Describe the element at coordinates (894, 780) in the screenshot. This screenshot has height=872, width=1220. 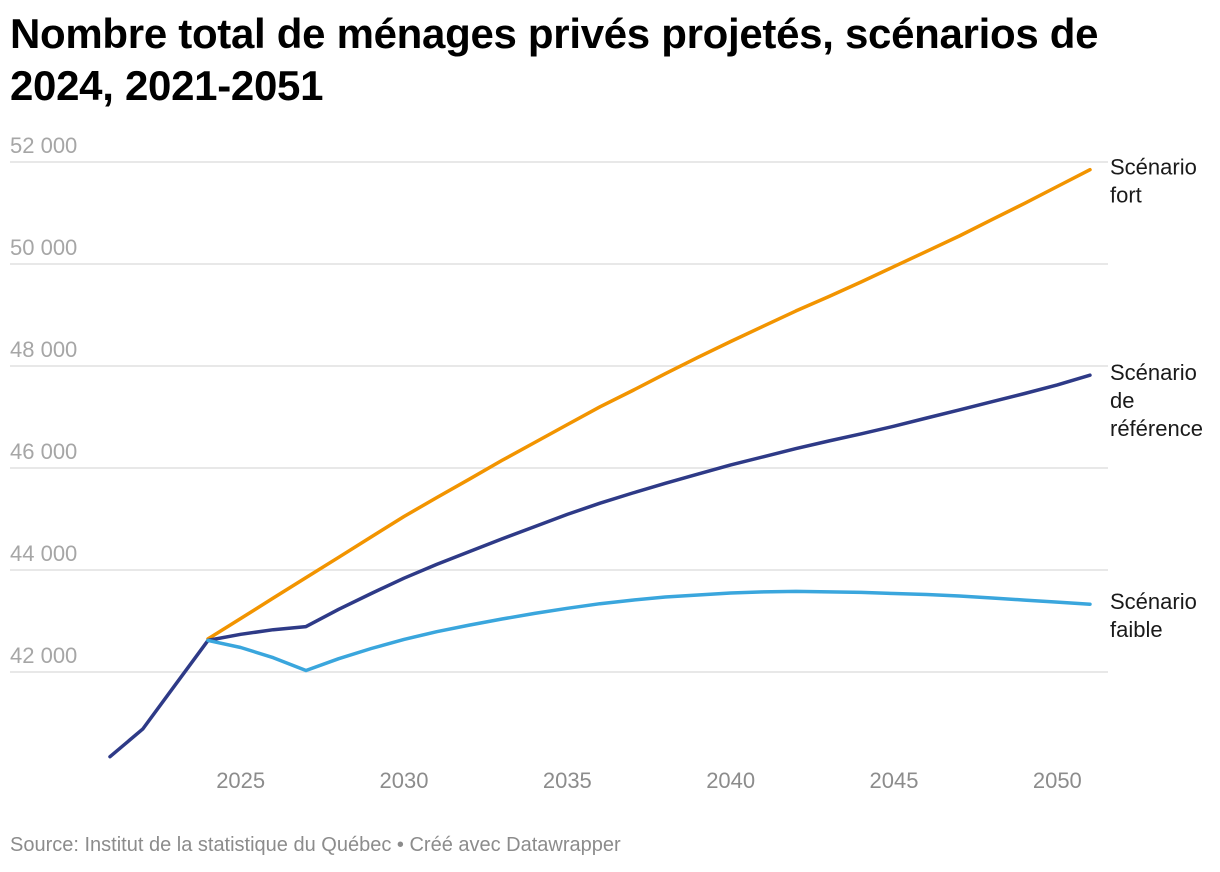
I see `x-tick-label: 2045` at that location.